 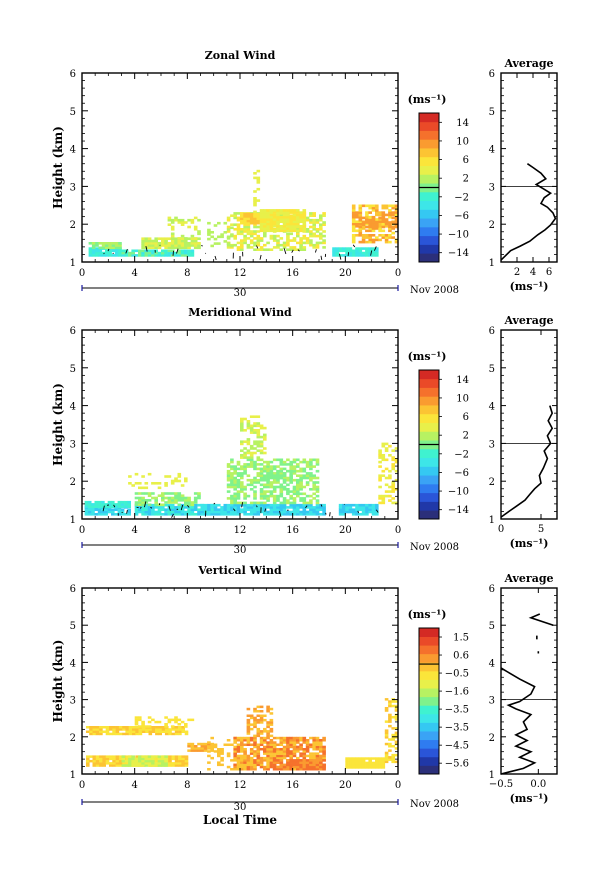 What do you see at coordinates (73, 482) in the screenshot?
I see `y-tick-label: 2` at bounding box center [73, 482].